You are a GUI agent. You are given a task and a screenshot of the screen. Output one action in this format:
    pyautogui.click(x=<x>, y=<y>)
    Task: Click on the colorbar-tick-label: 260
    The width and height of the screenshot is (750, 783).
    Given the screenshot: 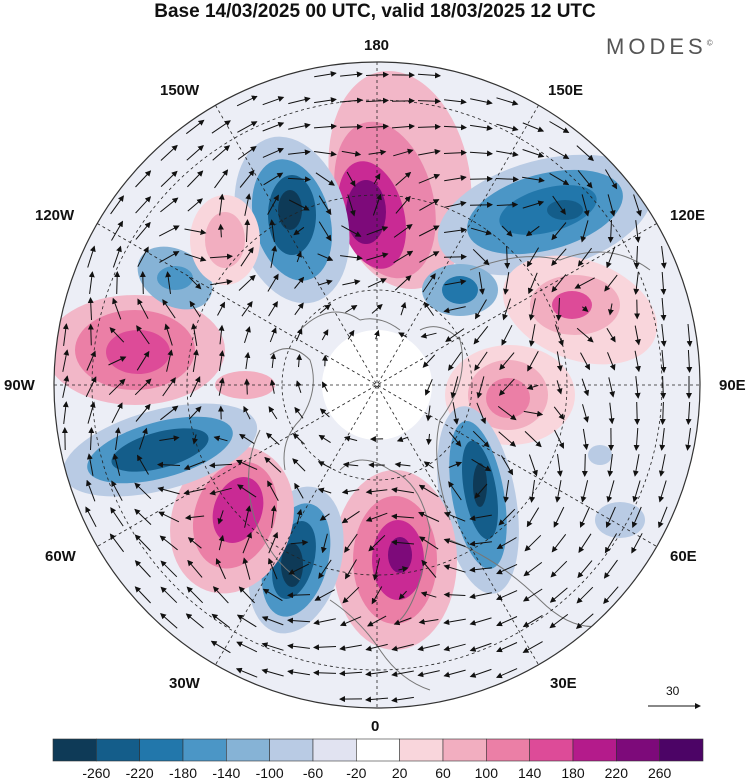 What is the action you would take?
    pyautogui.click(x=659, y=773)
    